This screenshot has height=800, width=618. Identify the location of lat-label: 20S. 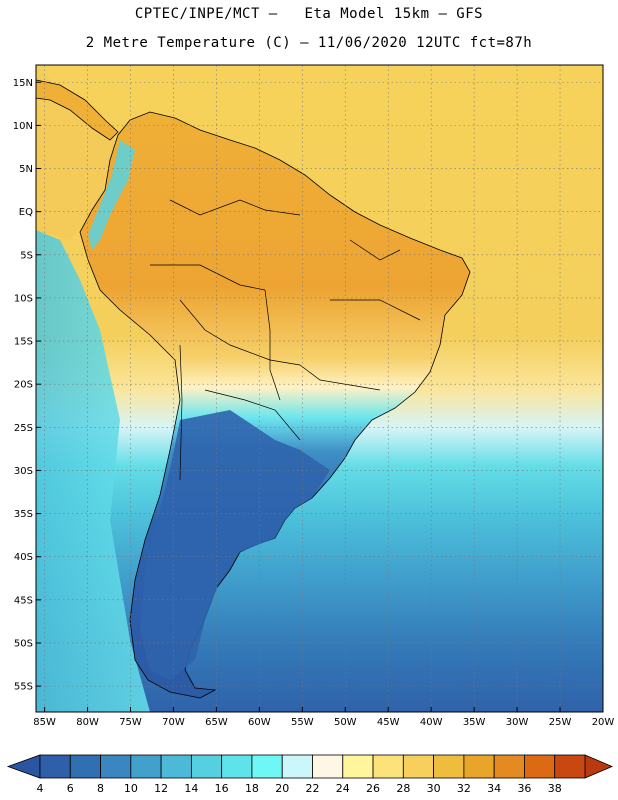
(23, 385).